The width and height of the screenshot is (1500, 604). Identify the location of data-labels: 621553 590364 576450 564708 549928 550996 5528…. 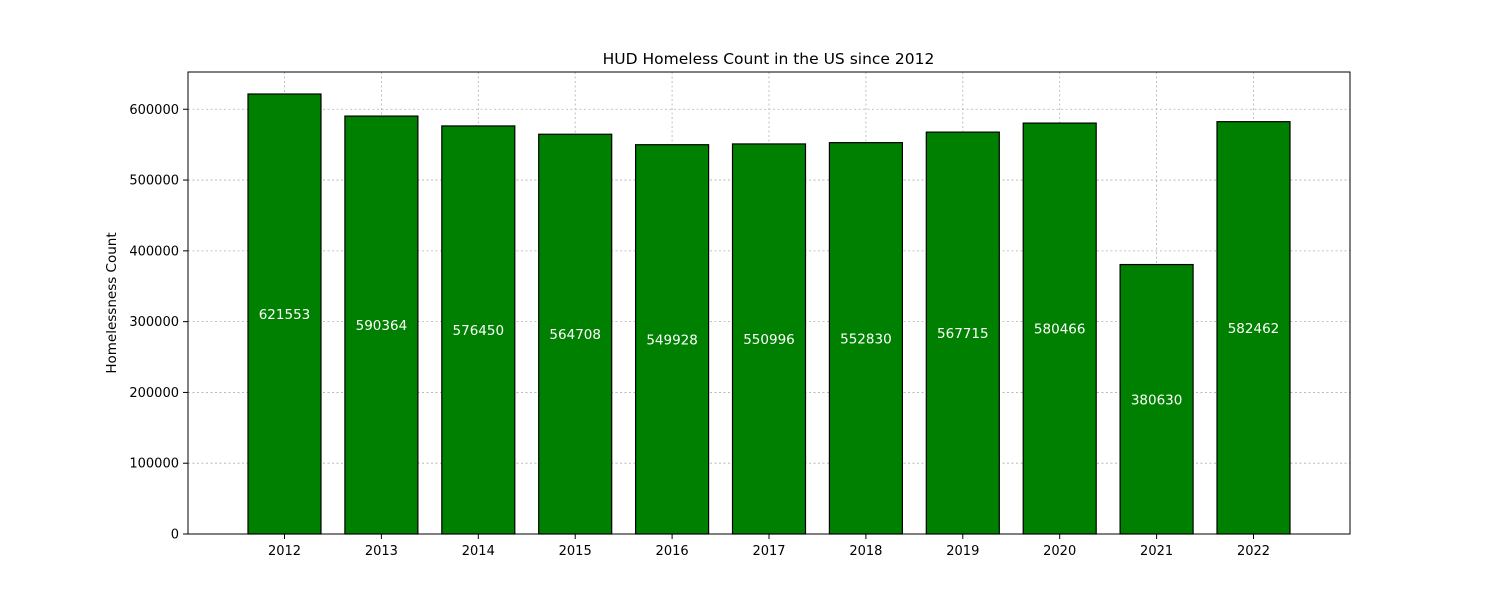
(769, 357).